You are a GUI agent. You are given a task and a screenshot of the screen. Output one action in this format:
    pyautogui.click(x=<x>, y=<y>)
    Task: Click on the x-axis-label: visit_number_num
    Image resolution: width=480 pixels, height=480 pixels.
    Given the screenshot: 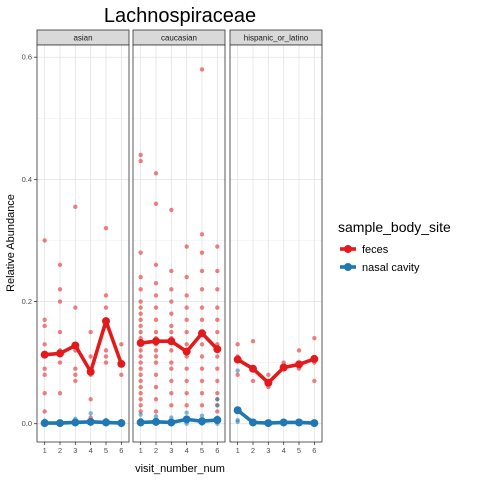 What is the action you would take?
    pyautogui.click(x=180, y=469)
    